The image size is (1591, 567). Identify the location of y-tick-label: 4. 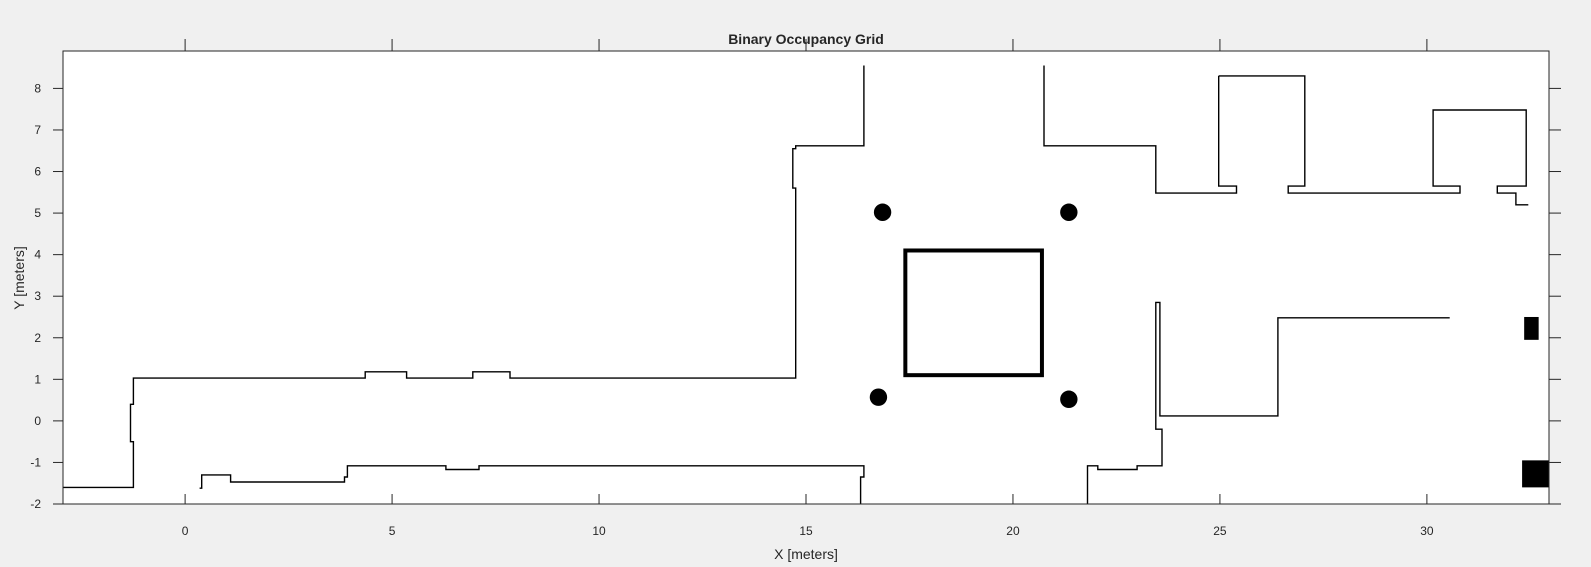
(37, 255).